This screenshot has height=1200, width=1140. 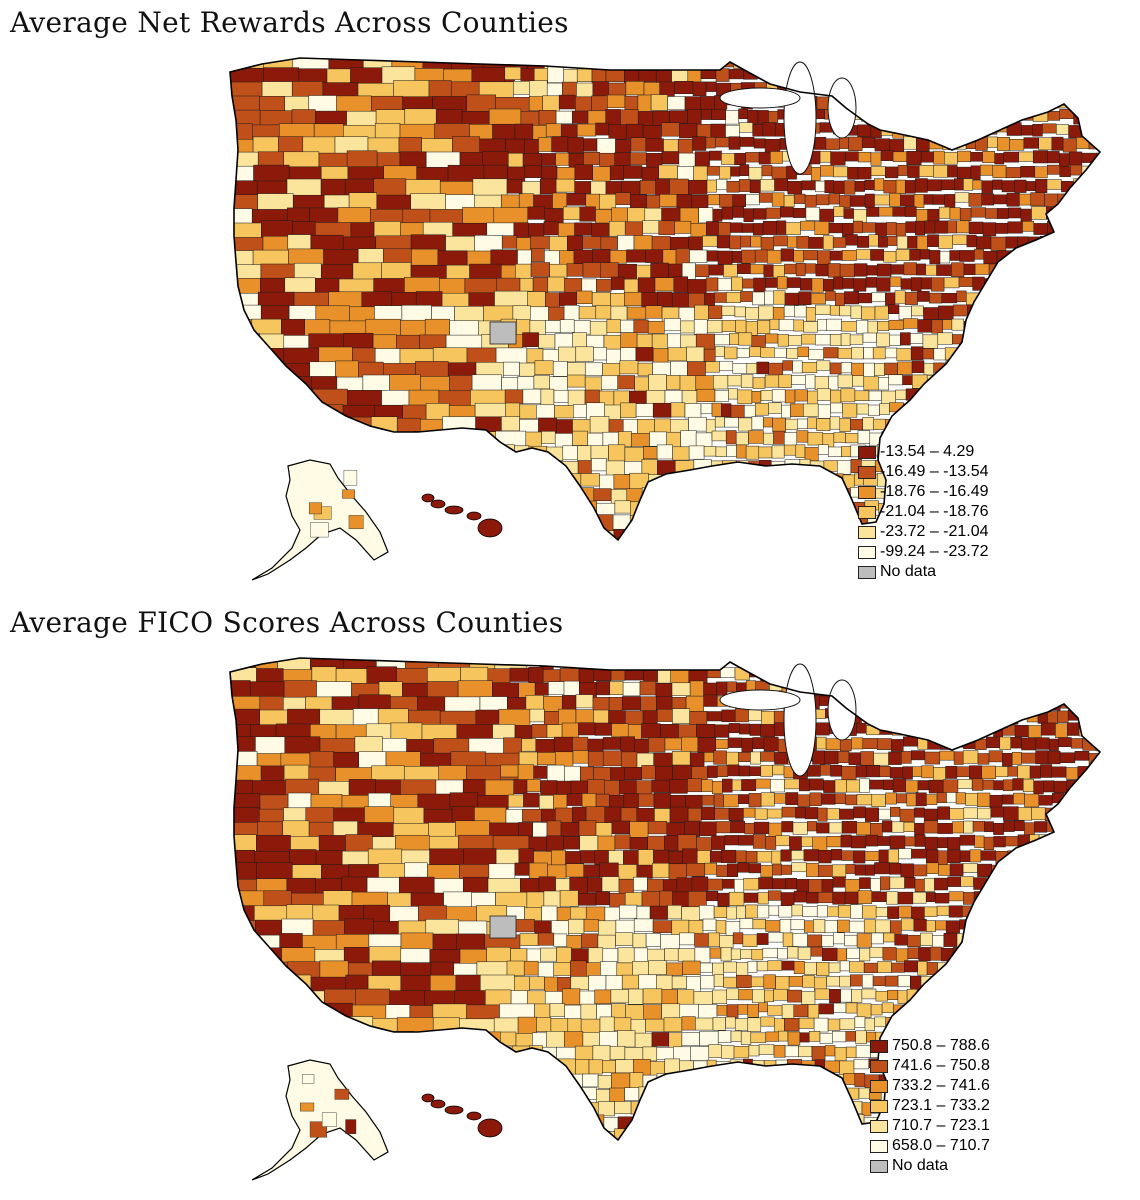 I want to click on legend-item: -16.49 – -13.54, so click(x=923, y=472).